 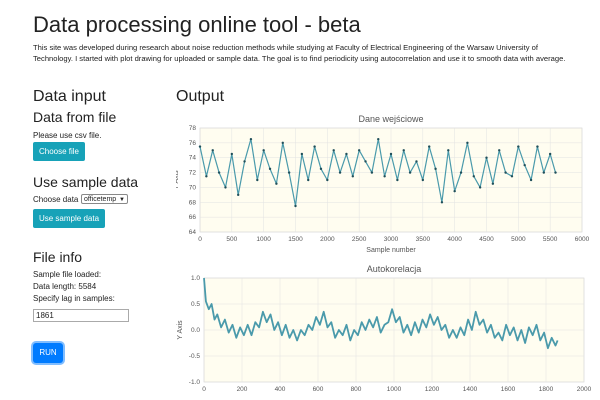 I want to click on data-input-heading: Data input, so click(x=69, y=96).